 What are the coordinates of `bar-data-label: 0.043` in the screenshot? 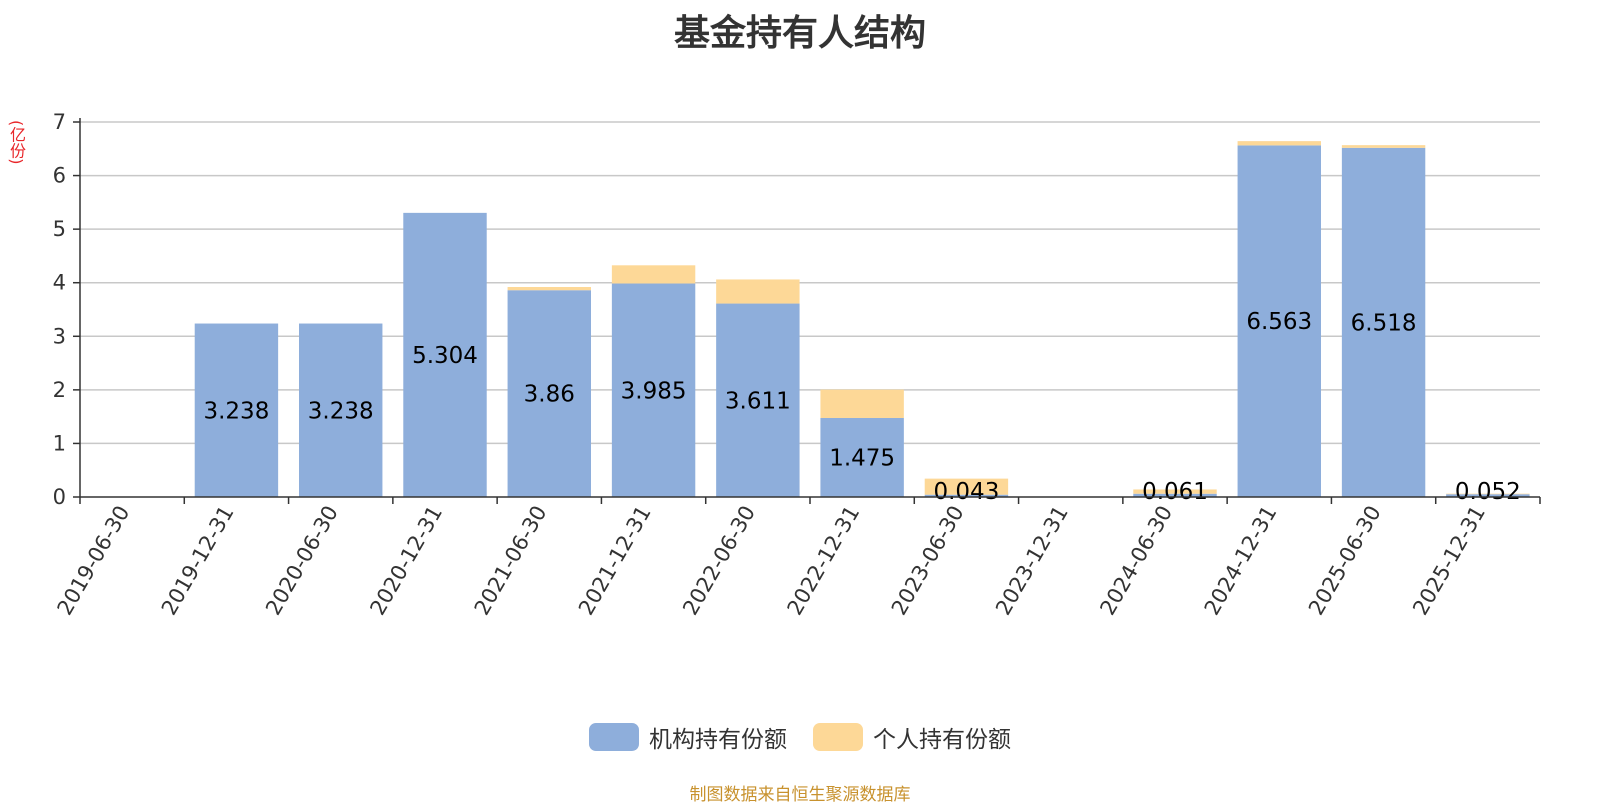 It's located at (966, 492).